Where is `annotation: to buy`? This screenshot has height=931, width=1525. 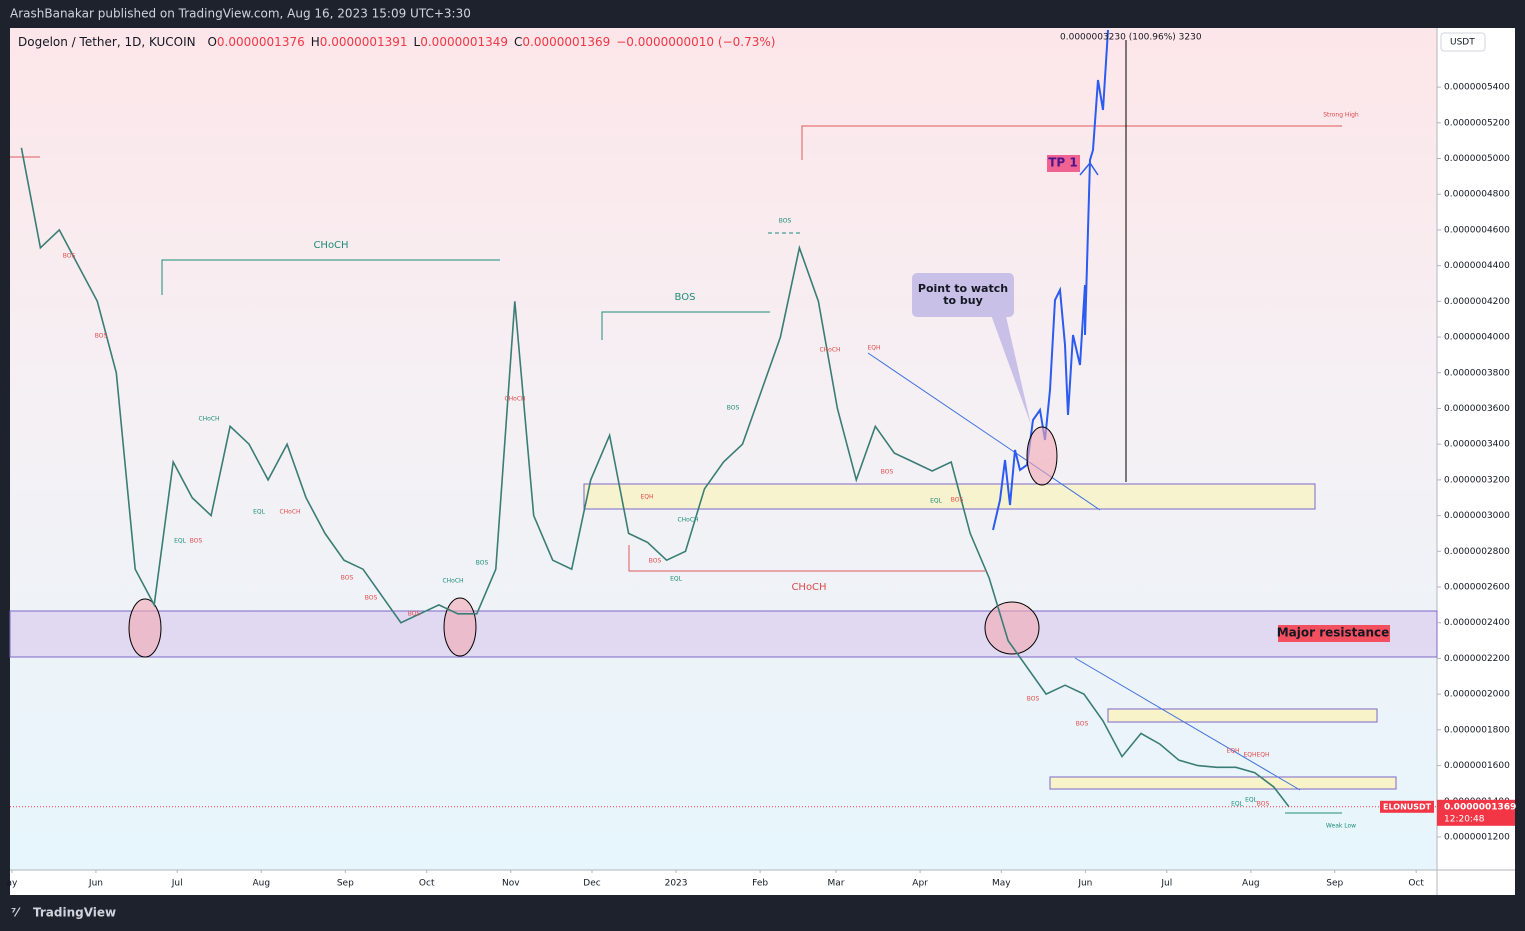 annotation: to buy is located at coordinates (963, 300).